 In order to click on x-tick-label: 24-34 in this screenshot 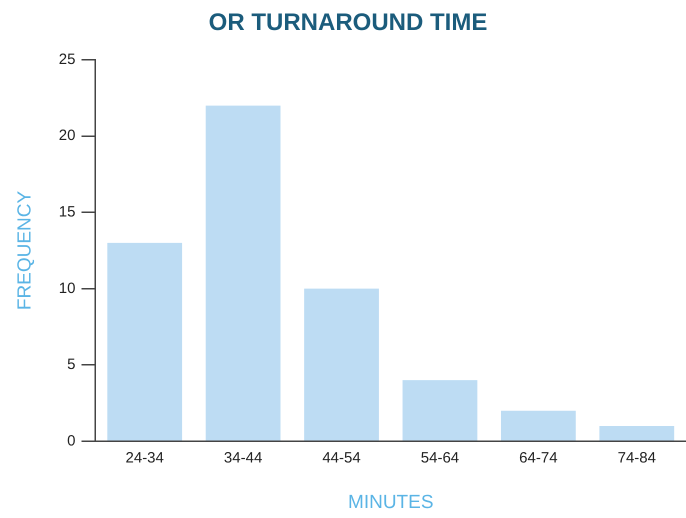, I will do `click(145, 457)`.